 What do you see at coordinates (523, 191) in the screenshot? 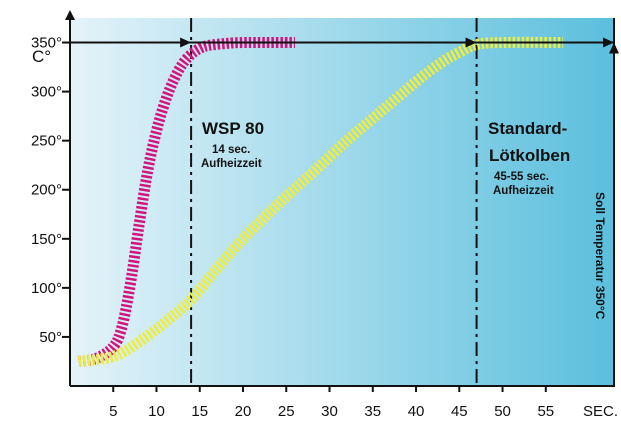
I see `standard-caption: Aufheizzeit` at bounding box center [523, 191].